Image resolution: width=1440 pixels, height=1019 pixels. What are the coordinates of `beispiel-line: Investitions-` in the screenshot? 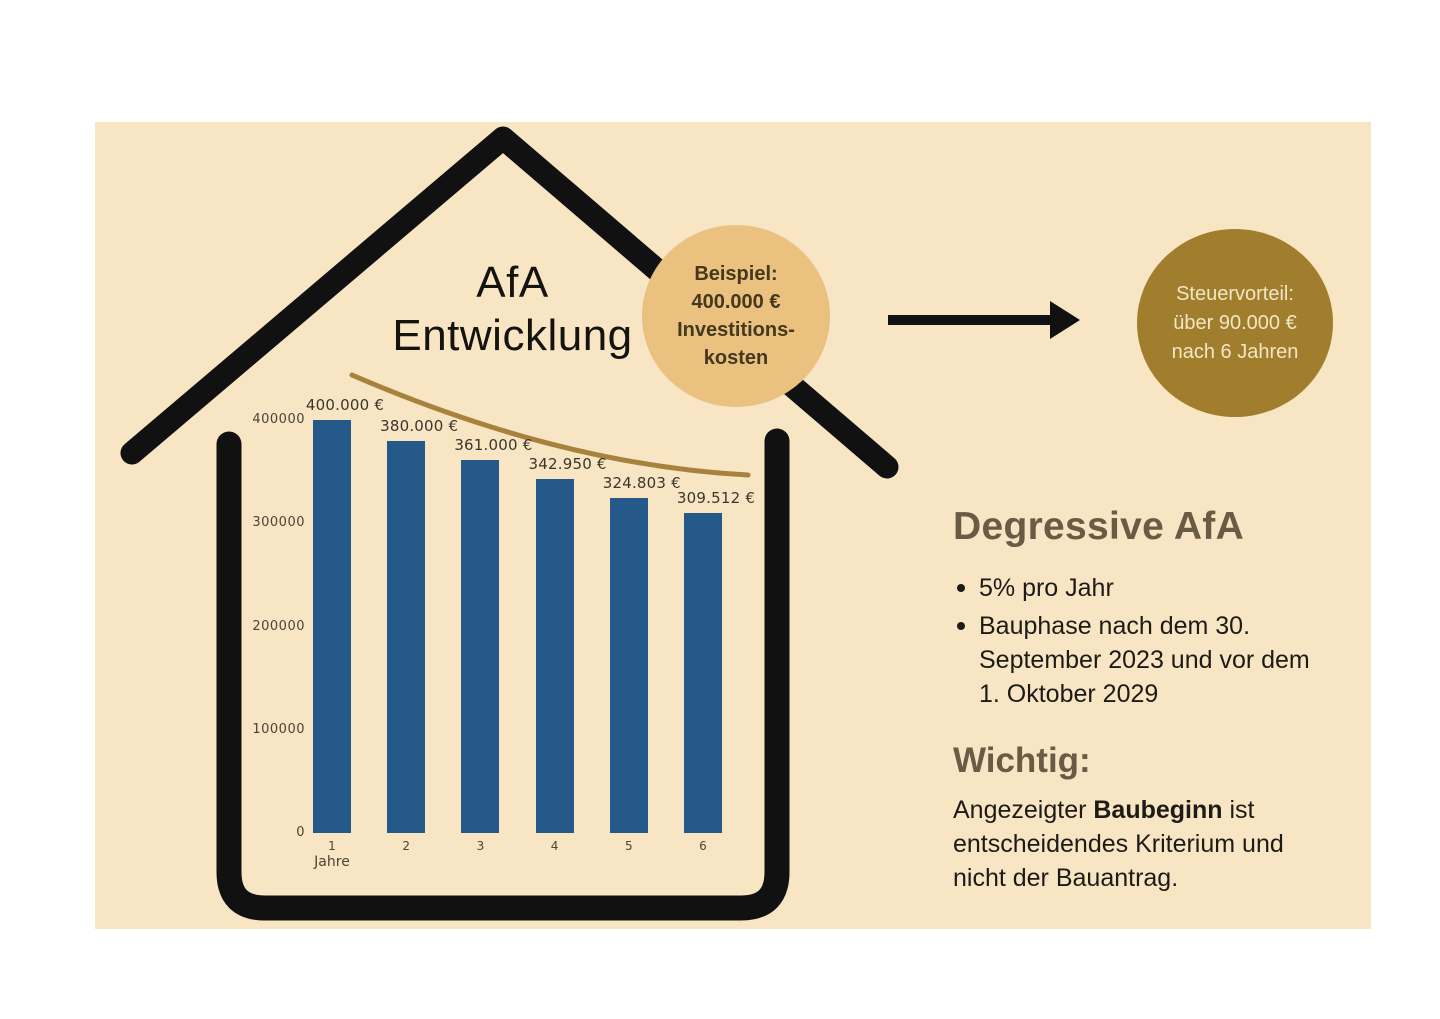 It's located at (736, 330).